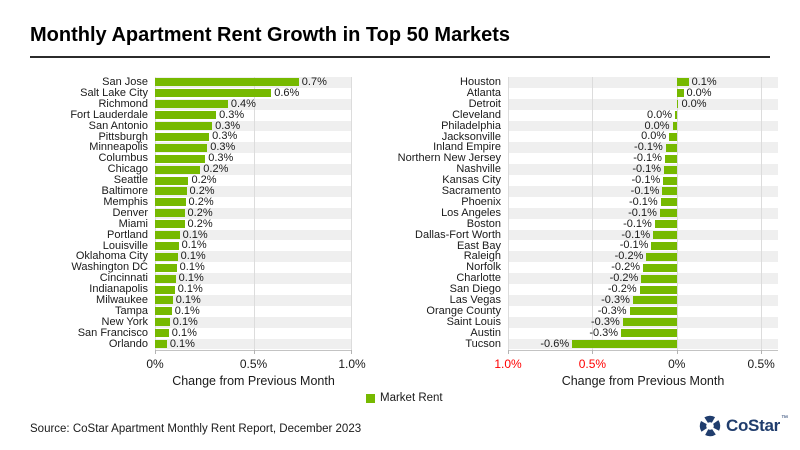 This screenshot has width=800, height=450. I want to click on category-label: Denver, so click(130, 212).